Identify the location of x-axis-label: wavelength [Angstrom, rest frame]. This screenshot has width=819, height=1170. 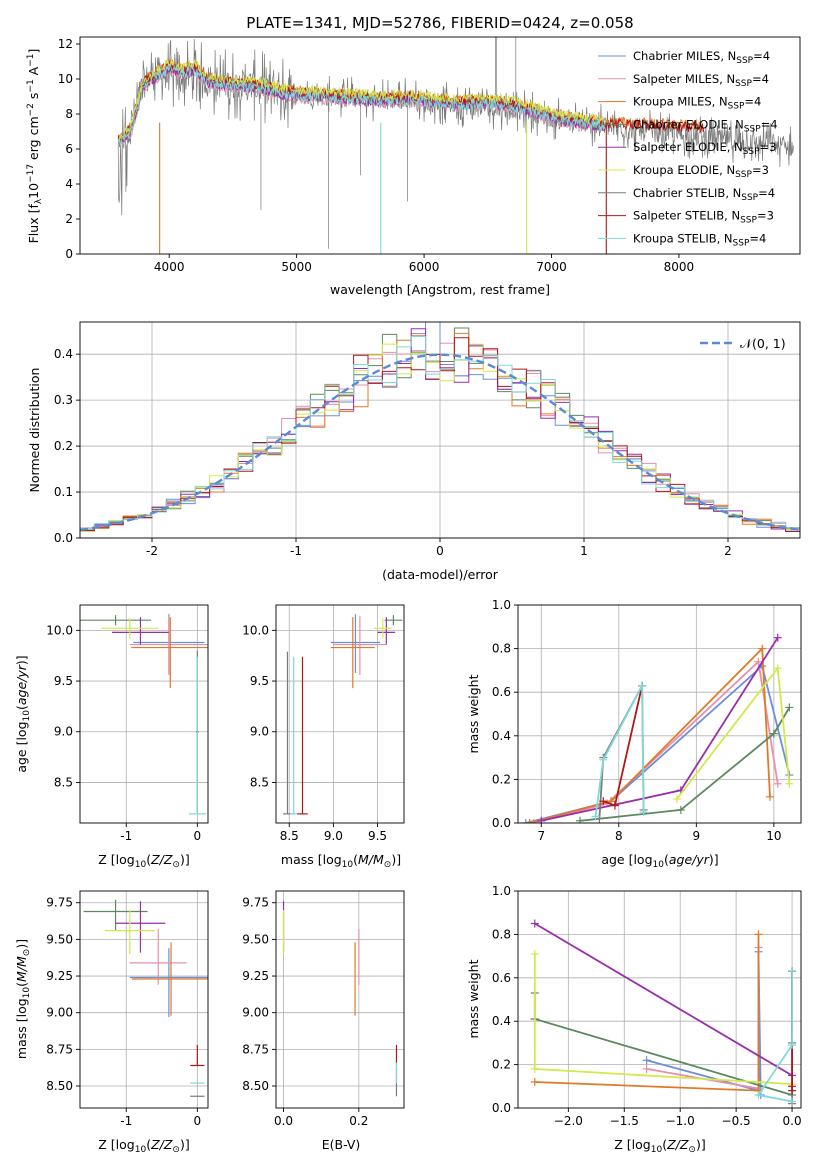
(440, 289).